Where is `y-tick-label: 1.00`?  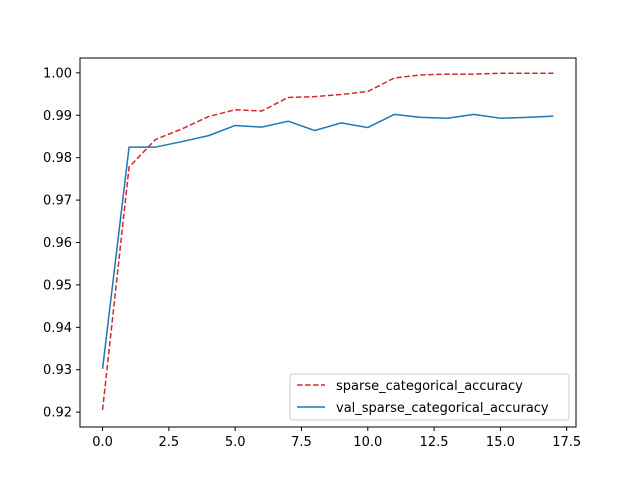 y-tick-label: 1.00 is located at coordinates (57, 73).